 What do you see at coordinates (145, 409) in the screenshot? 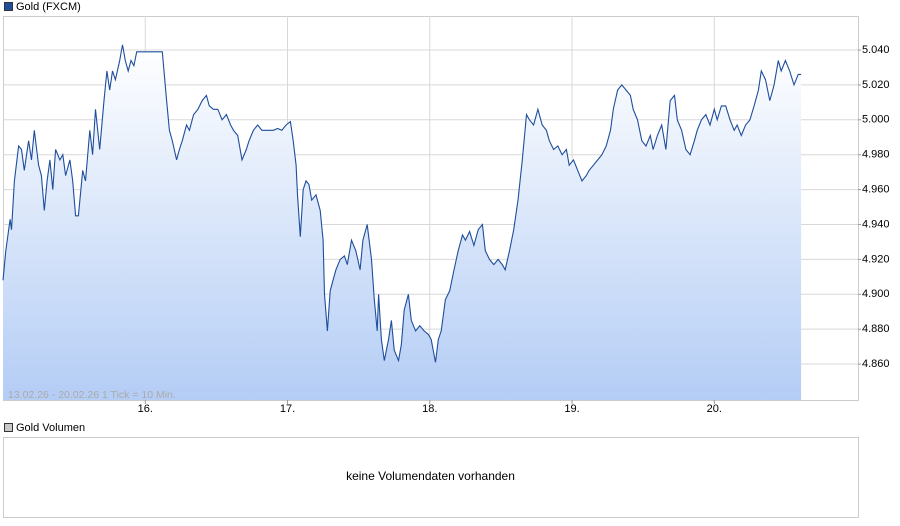
I see `x-tick-label: 16.` at bounding box center [145, 409].